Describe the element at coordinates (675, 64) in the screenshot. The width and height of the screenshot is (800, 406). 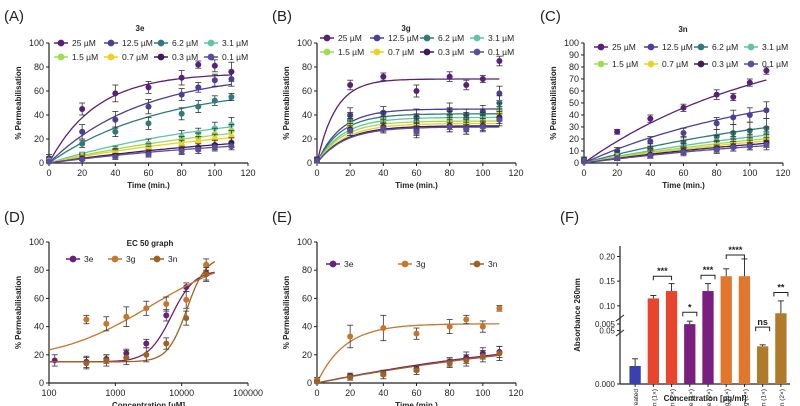
I see `legend-label: 0.7 µM` at that location.